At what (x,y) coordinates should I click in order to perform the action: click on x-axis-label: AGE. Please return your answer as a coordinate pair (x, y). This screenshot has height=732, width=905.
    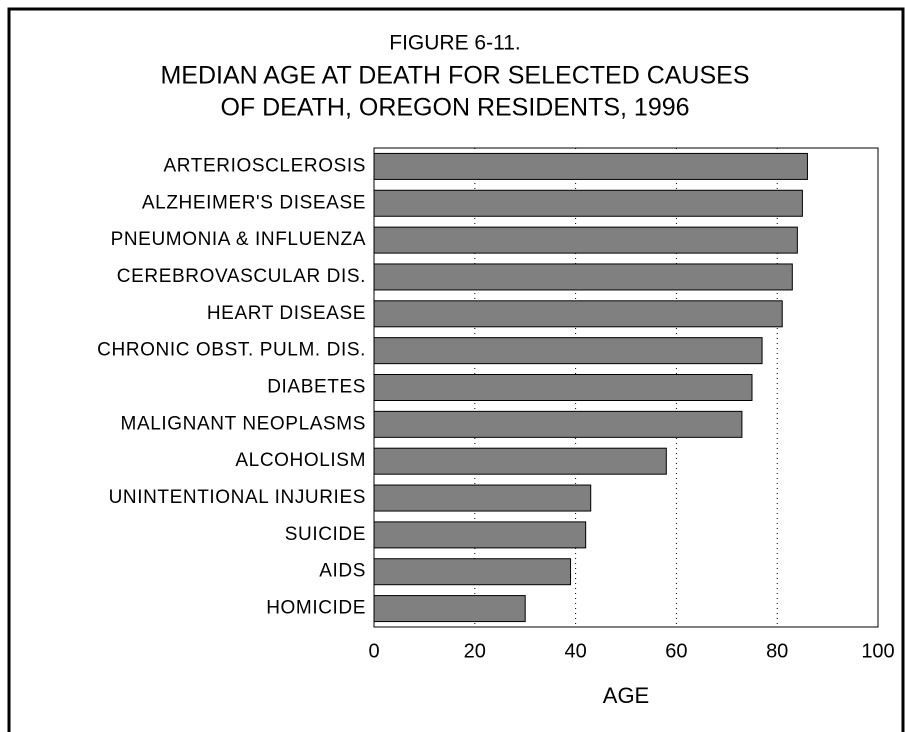
    Looking at the image, I should click on (626, 695).